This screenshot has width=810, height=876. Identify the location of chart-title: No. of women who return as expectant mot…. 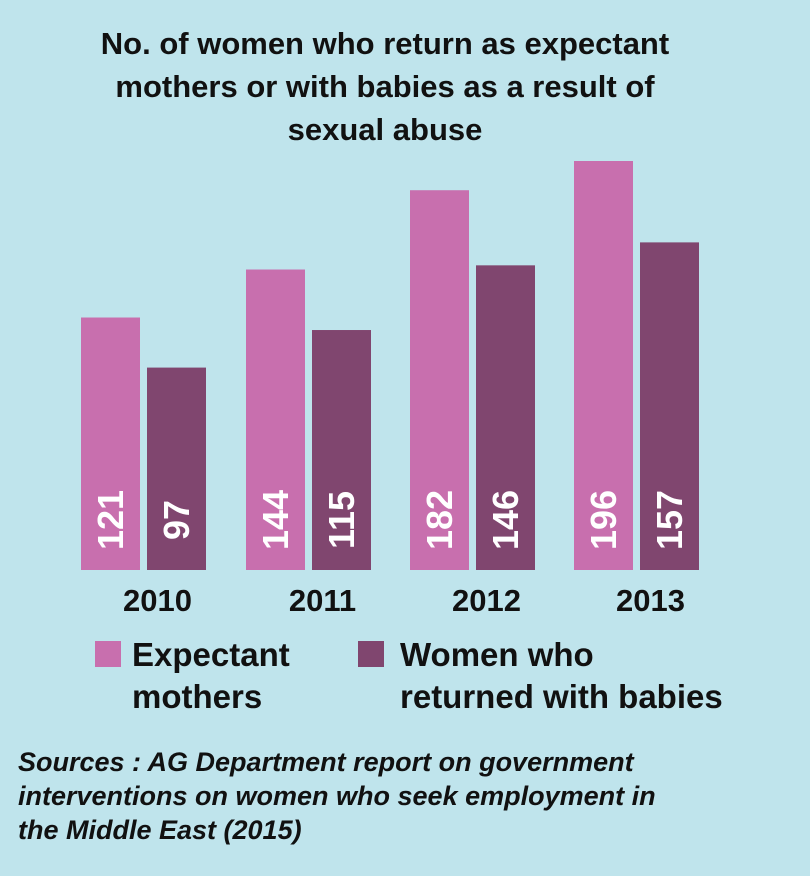
(385, 86).